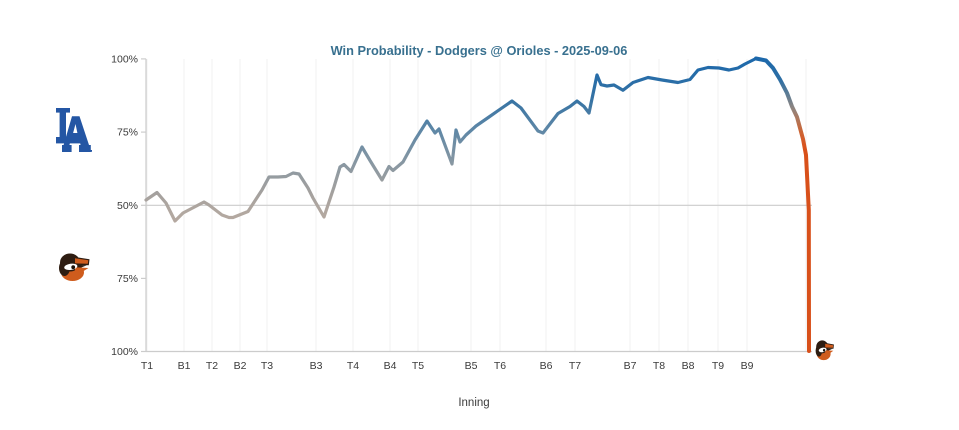  What do you see at coordinates (575, 366) in the screenshot?
I see `svg-text: T7` at bounding box center [575, 366].